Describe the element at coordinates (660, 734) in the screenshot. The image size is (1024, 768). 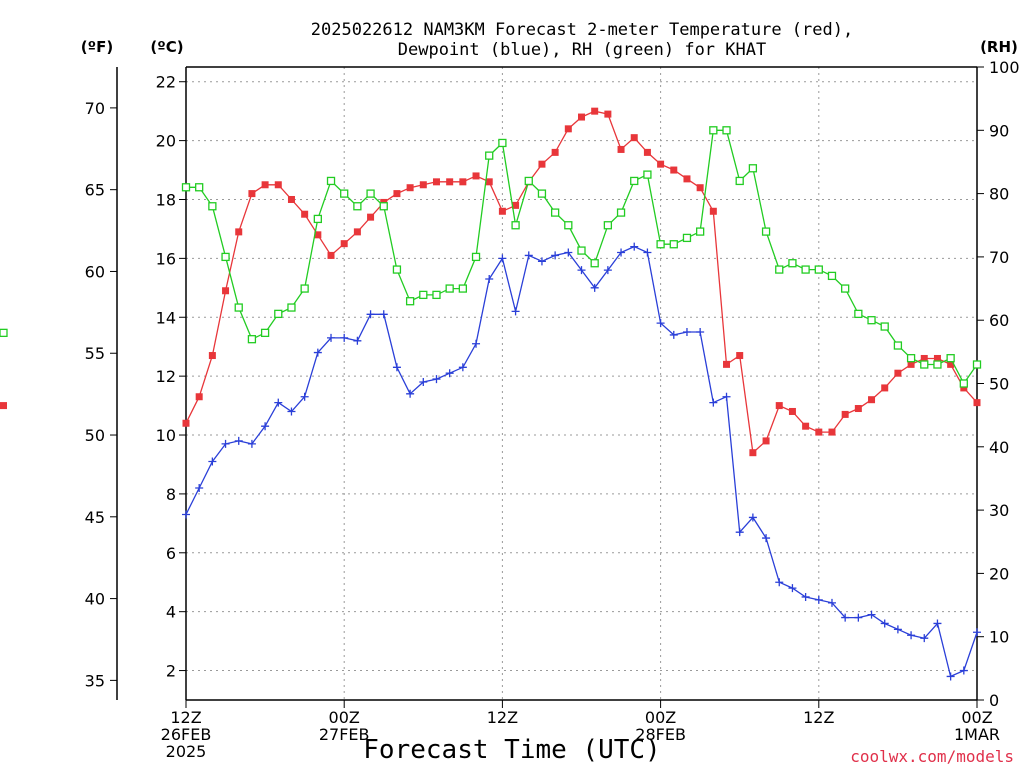
I see `x-tick-label: 28FEB` at that location.